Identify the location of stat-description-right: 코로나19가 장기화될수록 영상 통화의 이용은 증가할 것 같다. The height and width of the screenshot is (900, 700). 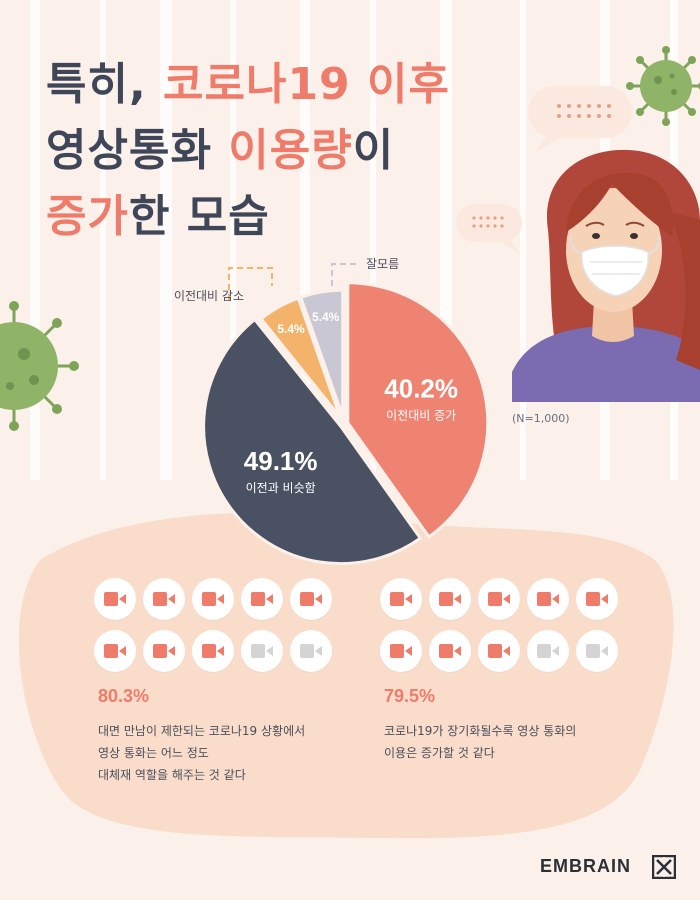
(480, 742).